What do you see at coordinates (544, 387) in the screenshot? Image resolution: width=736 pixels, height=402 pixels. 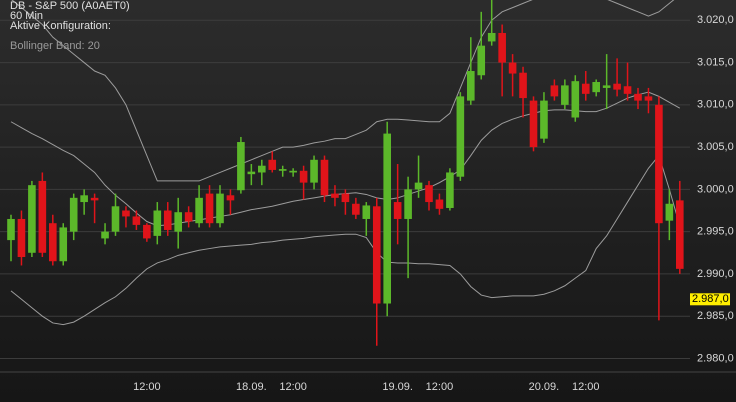 I see `x-tick-label: 20.09.` at bounding box center [544, 387].